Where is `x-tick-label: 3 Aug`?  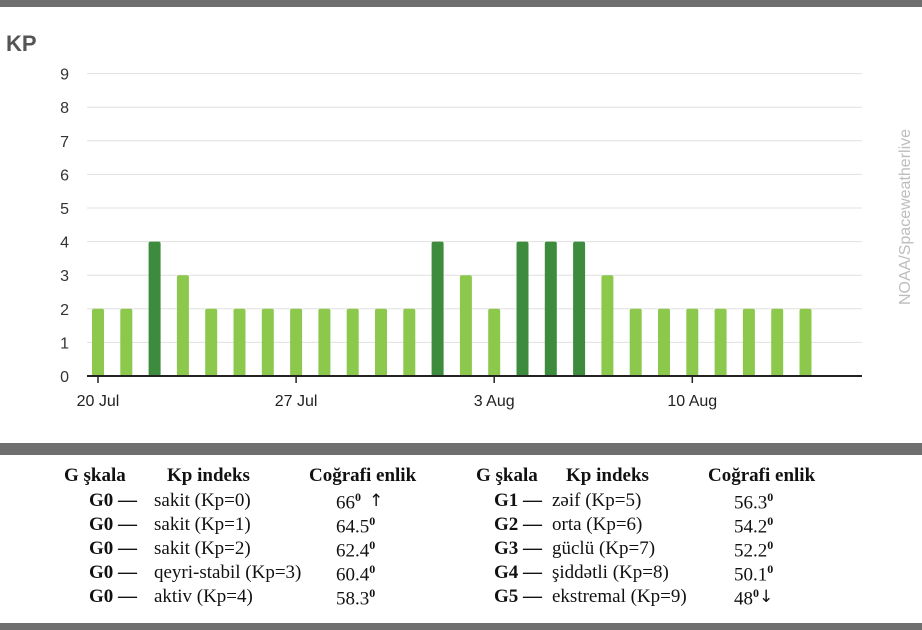 x-tick-label: 3 Aug is located at coordinates (494, 401).